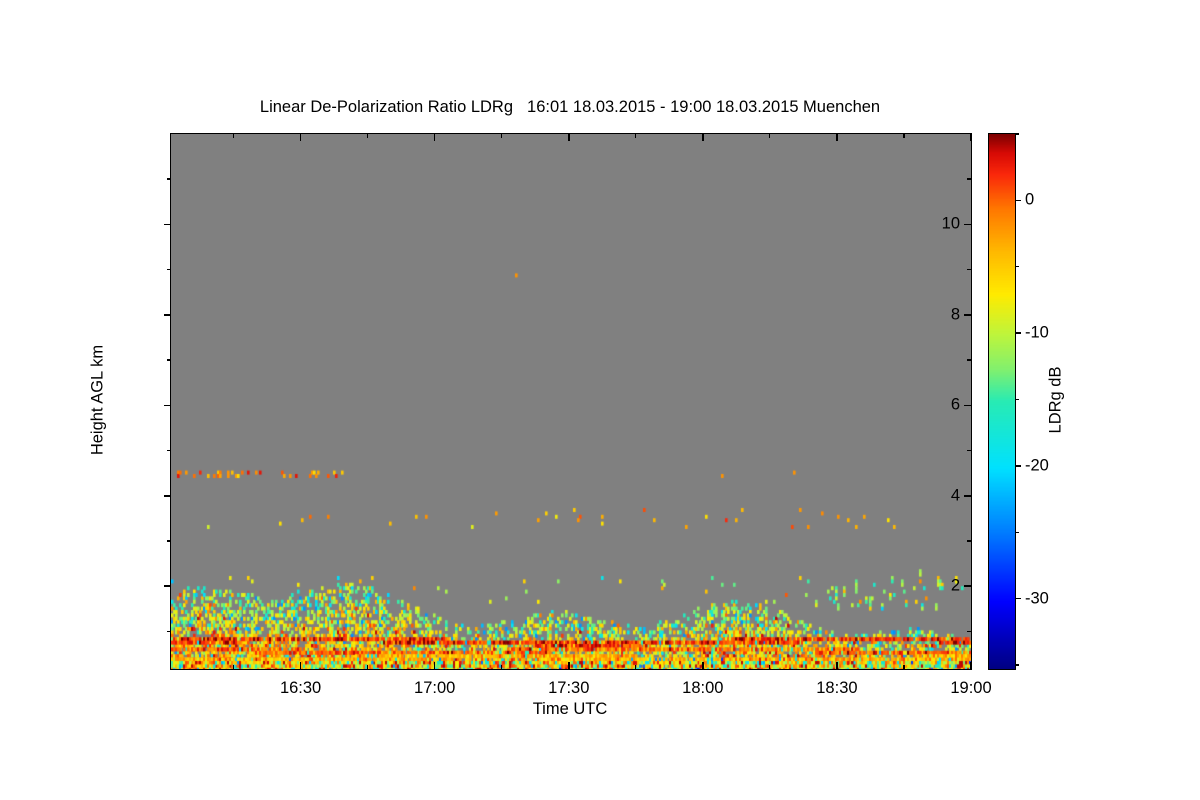  What do you see at coordinates (955, 495) in the screenshot?
I see `y-tick-label: 4` at bounding box center [955, 495].